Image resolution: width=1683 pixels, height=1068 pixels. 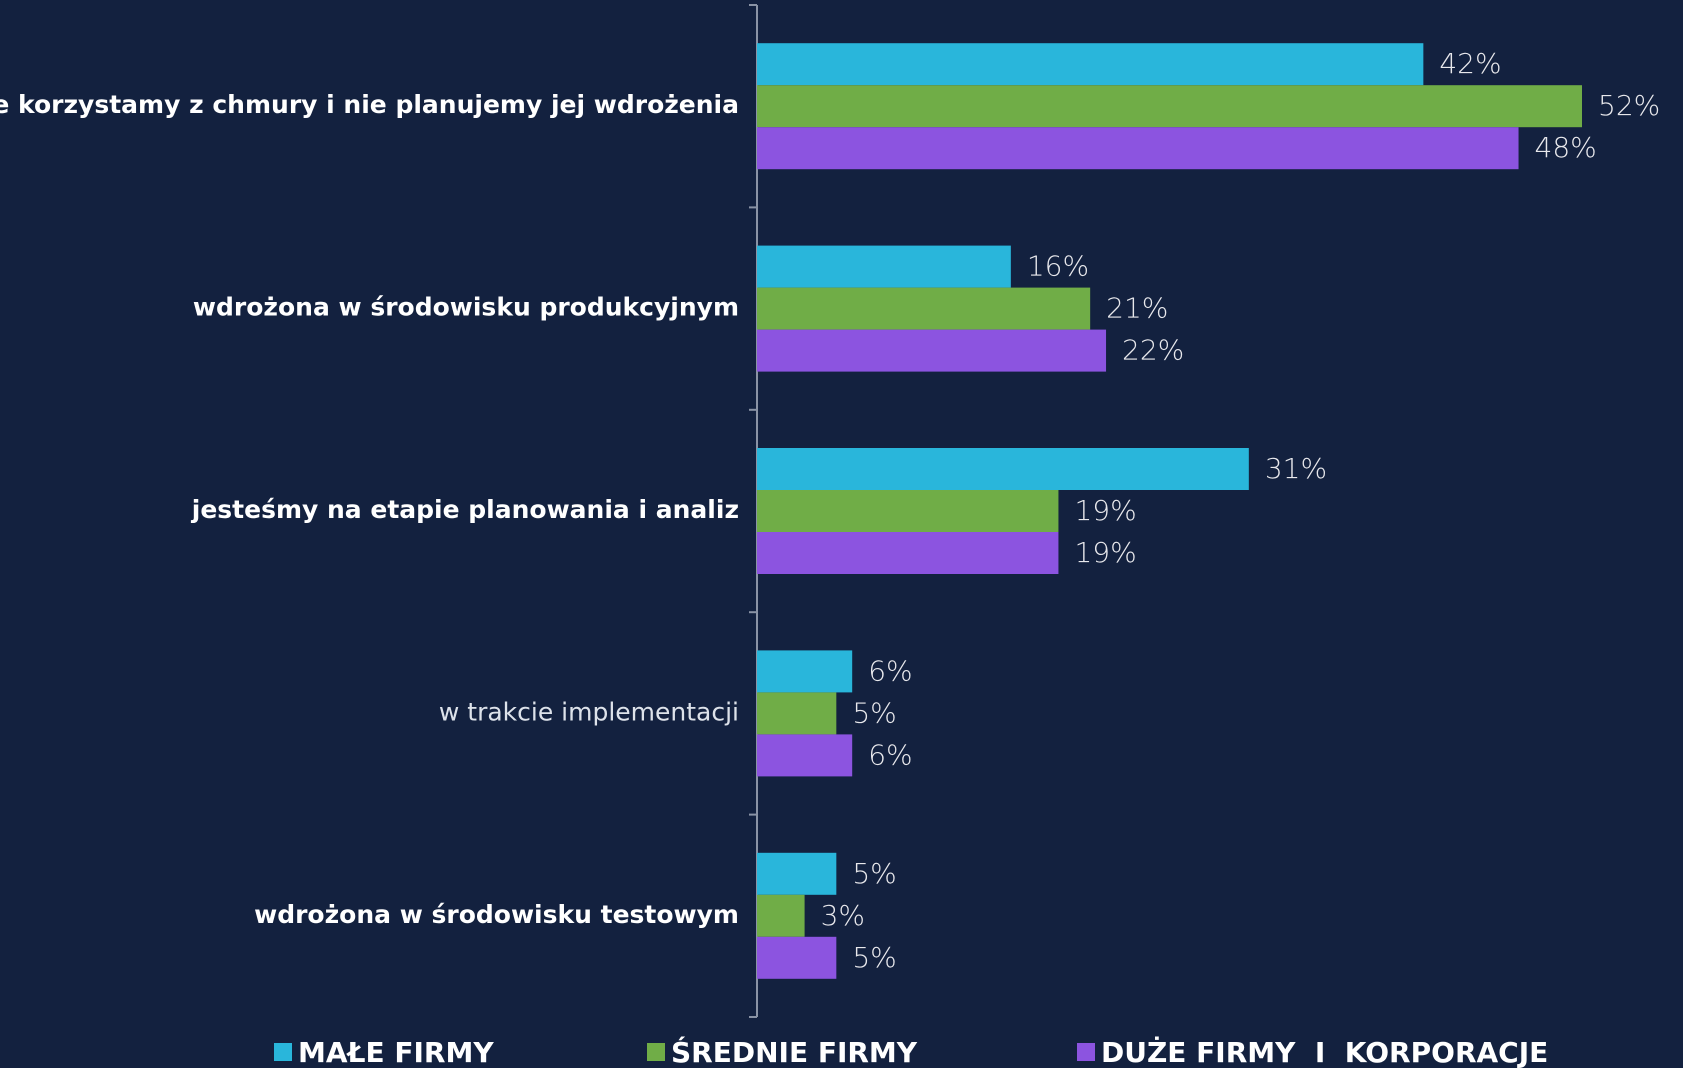 I want to click on legend-label: ŚREDNIE FIRMY, so click(x=794, y=1051).